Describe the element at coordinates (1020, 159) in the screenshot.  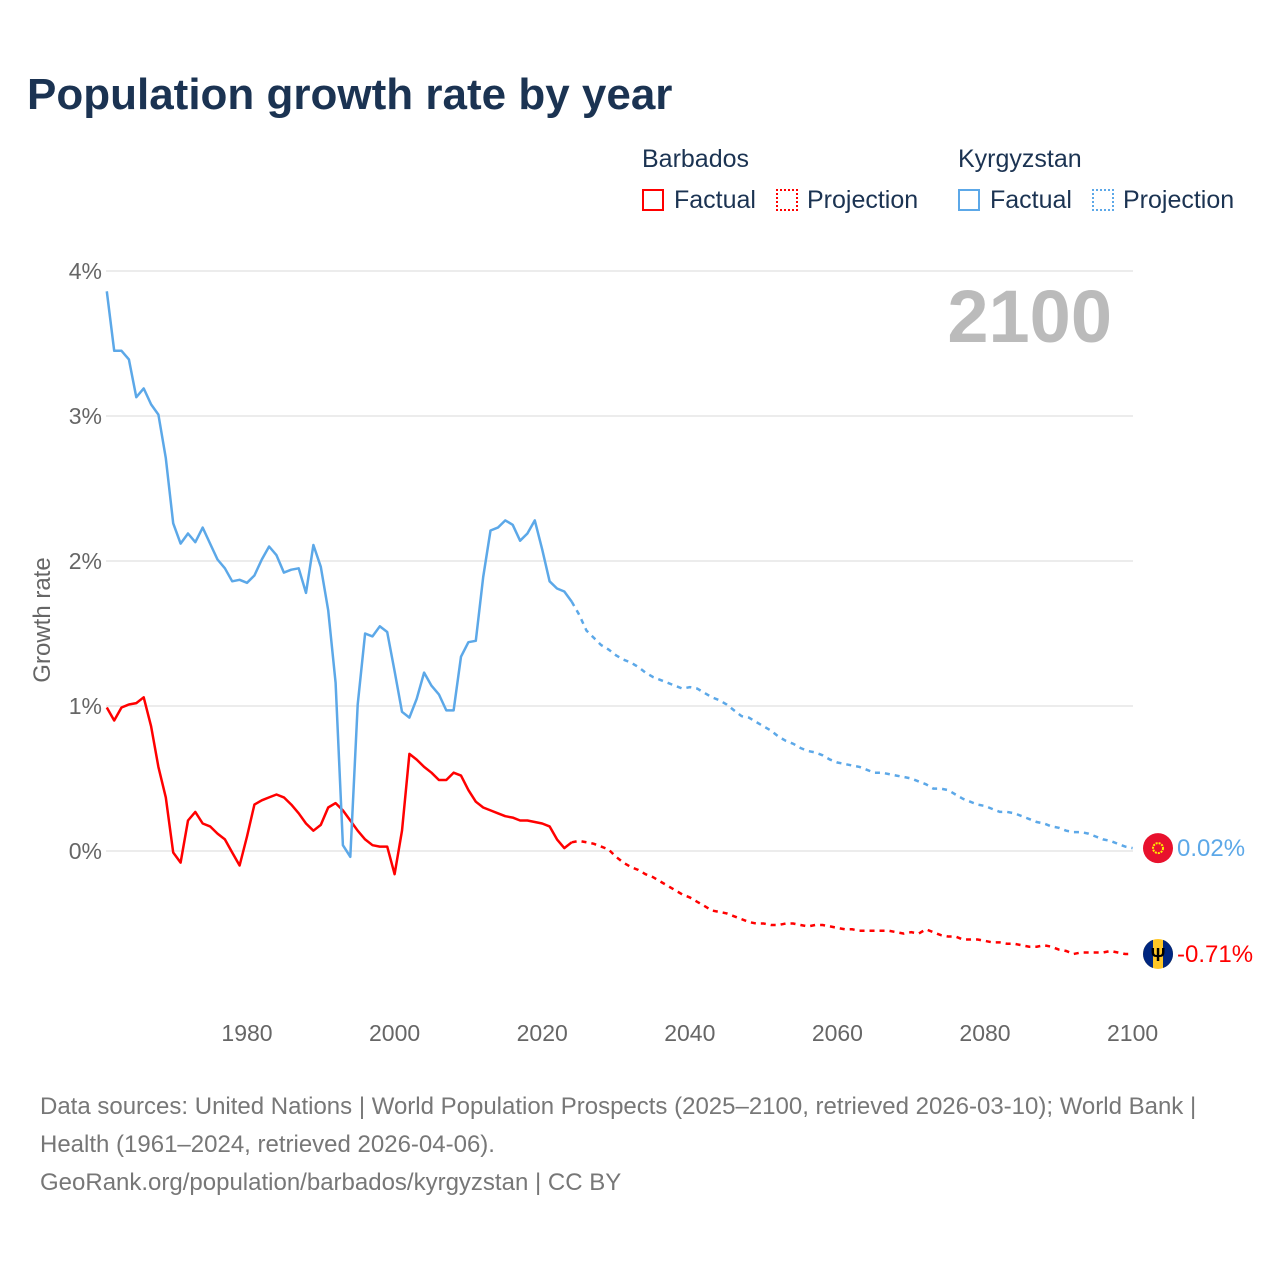
I see `legend-group-kyrgyzstan: Kyrgyzstan` at that location.